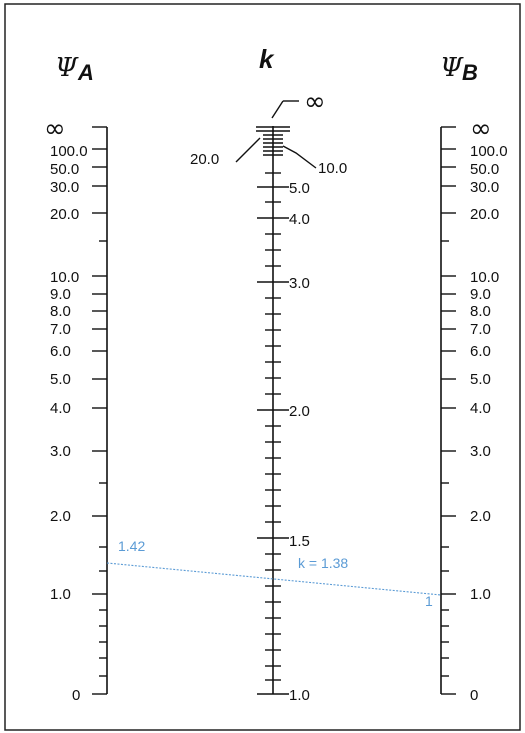 This screenshot has width=525, height=733. I want to click on k-result-label: k = 1.38, so click(323, 563).